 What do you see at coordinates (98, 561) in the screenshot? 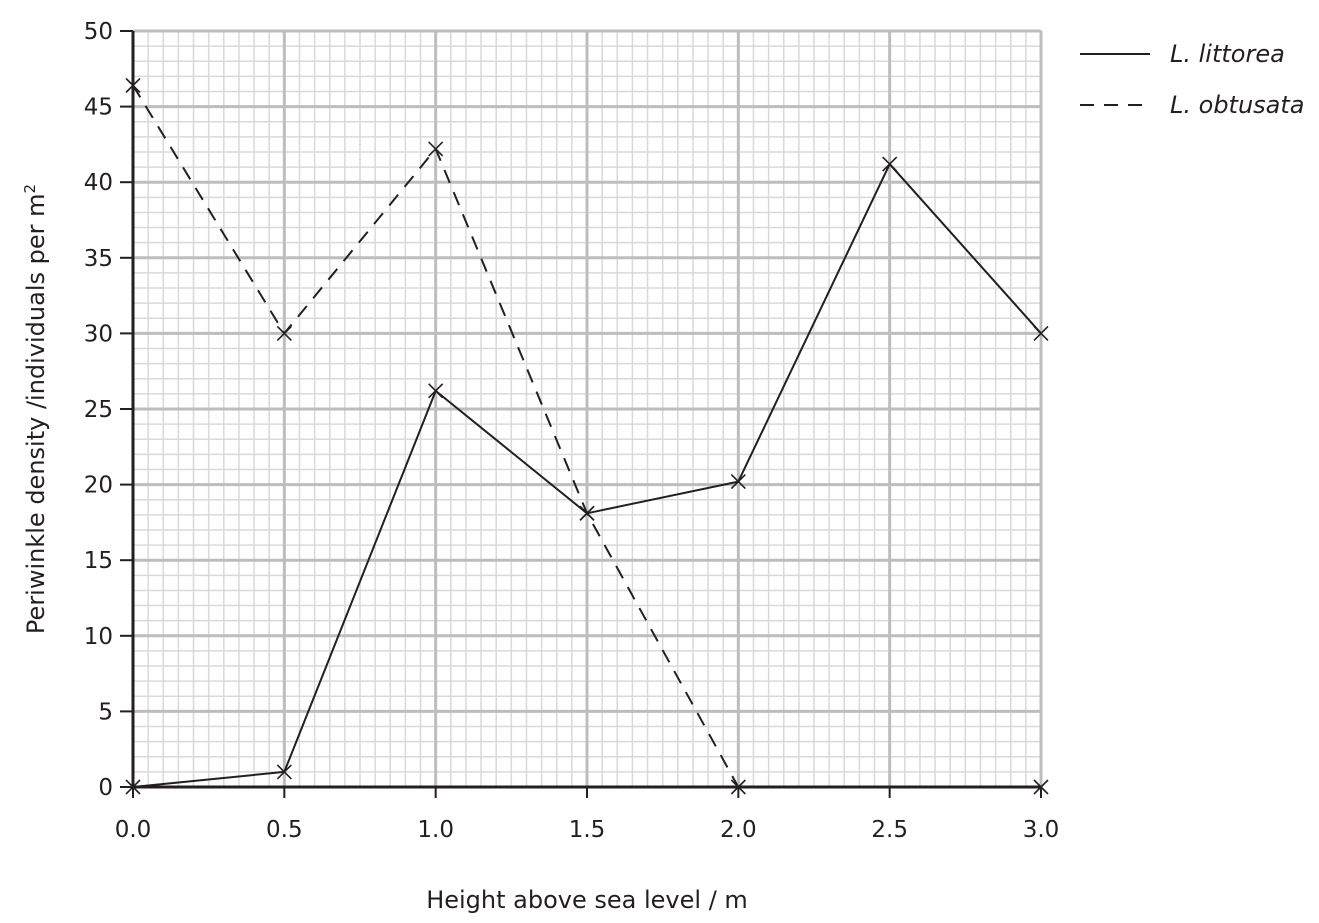
I see `y-tick-label: 15` at bounding box center [98, 561].